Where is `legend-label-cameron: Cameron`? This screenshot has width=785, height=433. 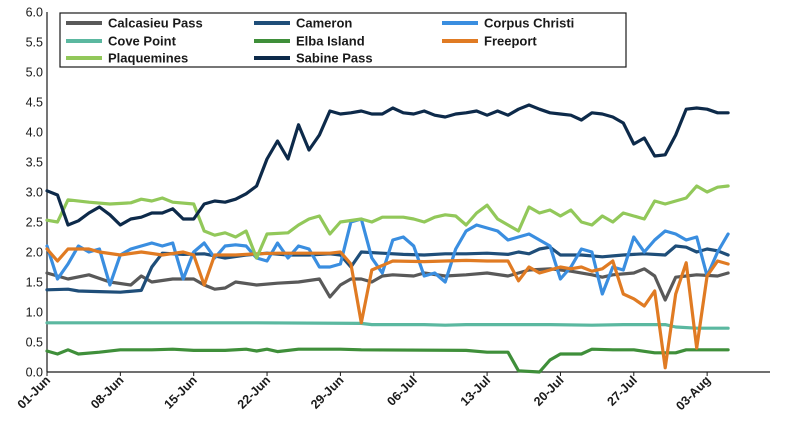 legend-label-cameron: Cameron is located at coordinates (324, 23).